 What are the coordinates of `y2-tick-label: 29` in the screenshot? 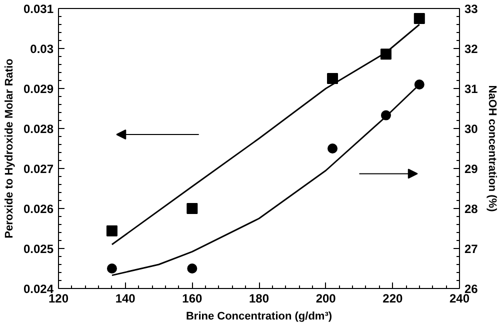 It's located at (471, 169).